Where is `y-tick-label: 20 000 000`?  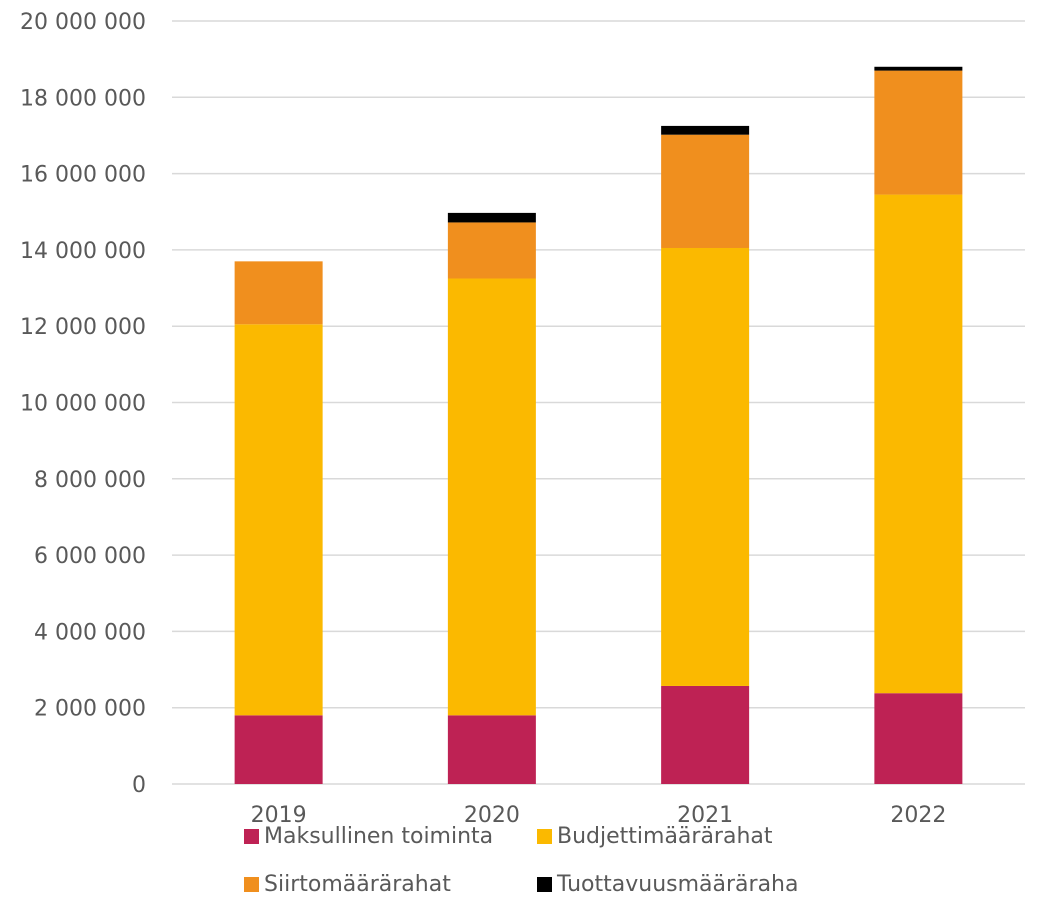 y-tick-label: 20 000 000 is located at coordinates (83, 22).